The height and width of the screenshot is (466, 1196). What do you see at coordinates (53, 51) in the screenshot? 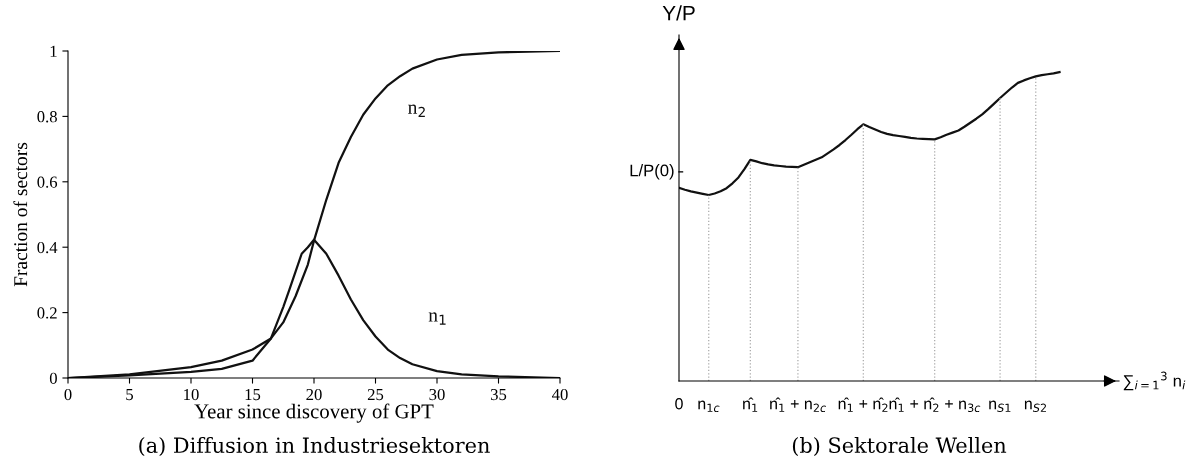
I see `y-tick-label: 1` at bounding box center [53, 51].